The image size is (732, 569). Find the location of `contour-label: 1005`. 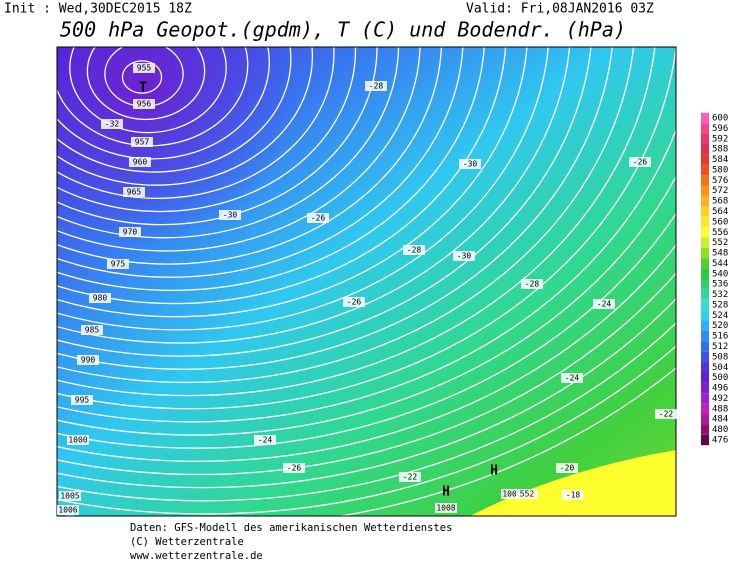

contour-label: 1005 is located at coordinates (69, 496).